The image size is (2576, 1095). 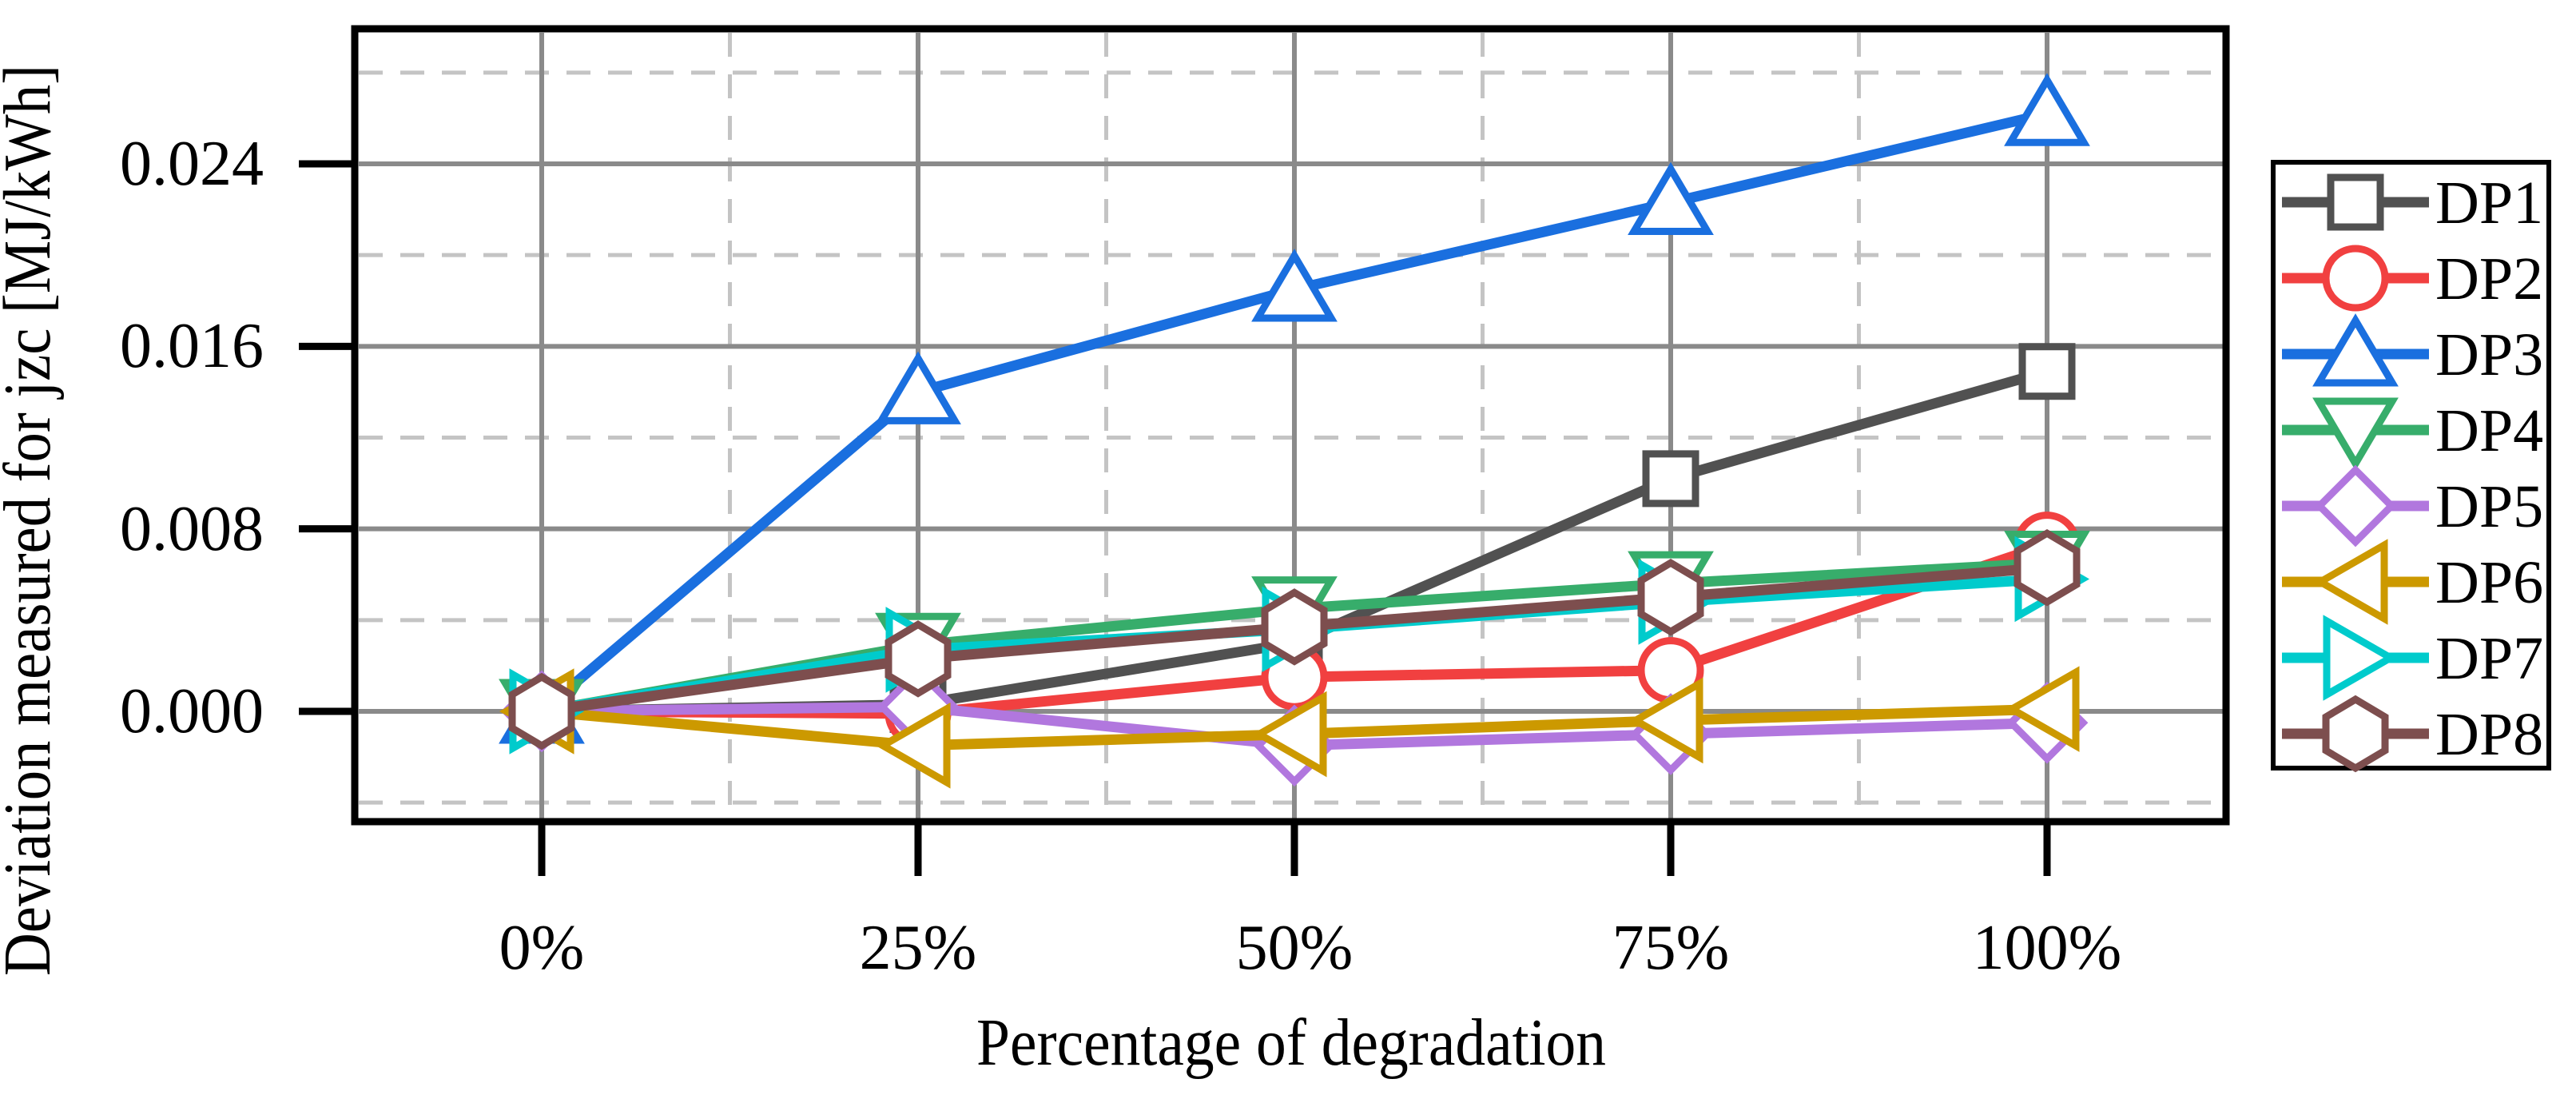 I want to click on x-axis-title: Percentage of degradation, so click(x=1291, y=1042).